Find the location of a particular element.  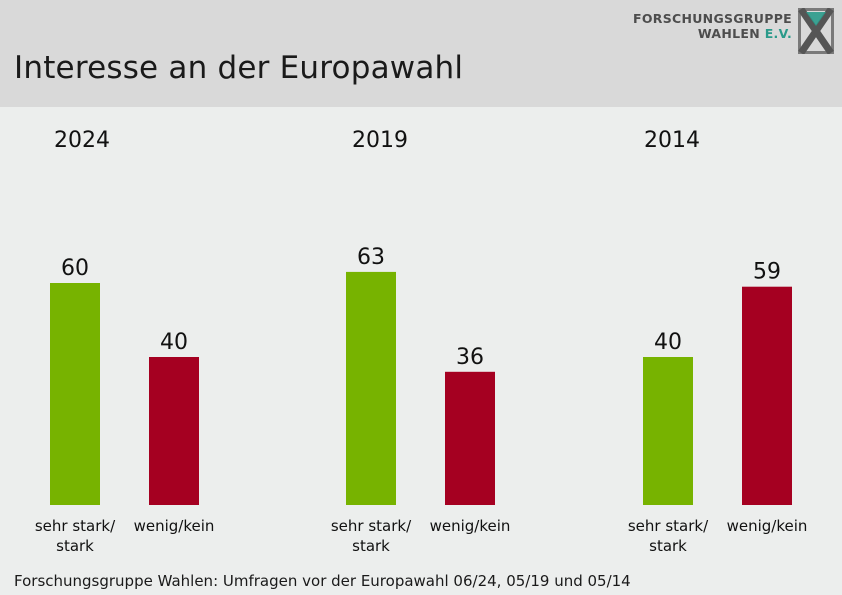

logo-line-2-ev: E.V. is located at coordinates (778, 33).